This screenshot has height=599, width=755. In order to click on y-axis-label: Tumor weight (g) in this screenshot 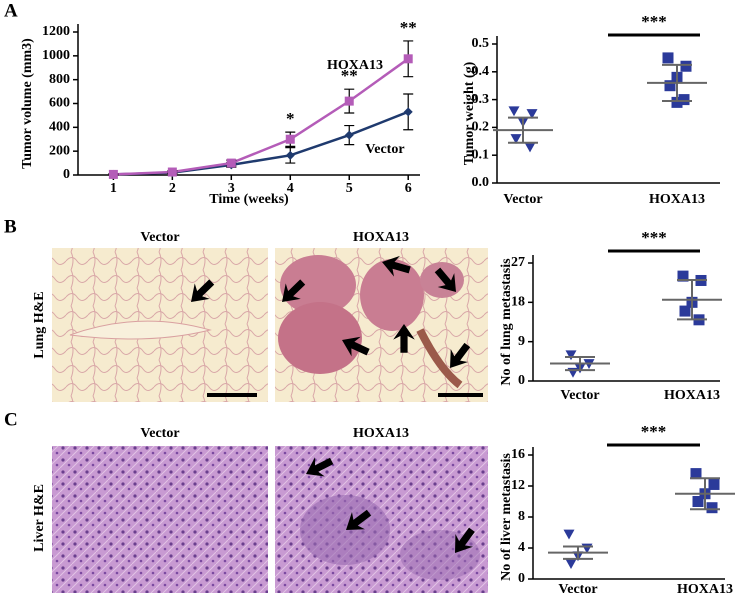, I will do `click(469, 113)`.